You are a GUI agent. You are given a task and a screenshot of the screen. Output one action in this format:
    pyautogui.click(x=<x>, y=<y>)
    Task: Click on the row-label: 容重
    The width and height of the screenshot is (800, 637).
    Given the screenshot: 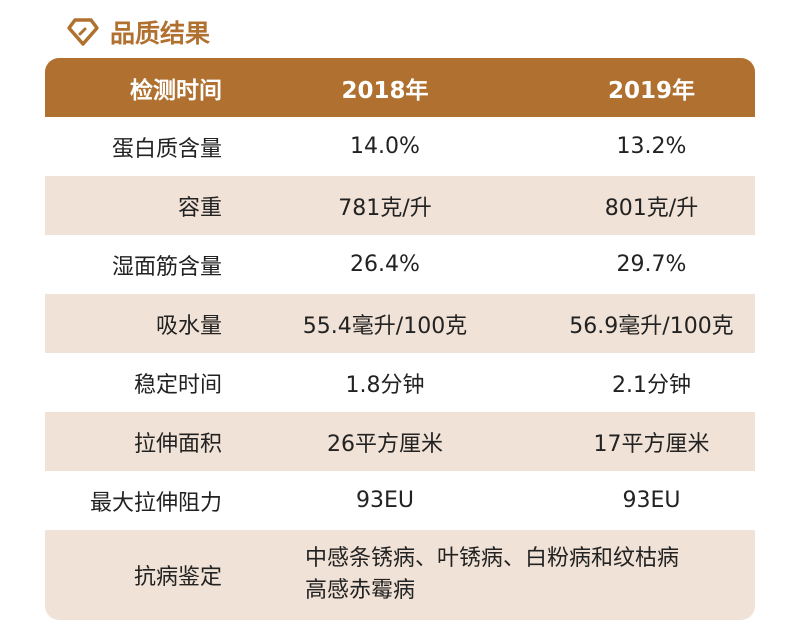 What is the action you would take?
    pyautogui.click(x=199, y=208)
    